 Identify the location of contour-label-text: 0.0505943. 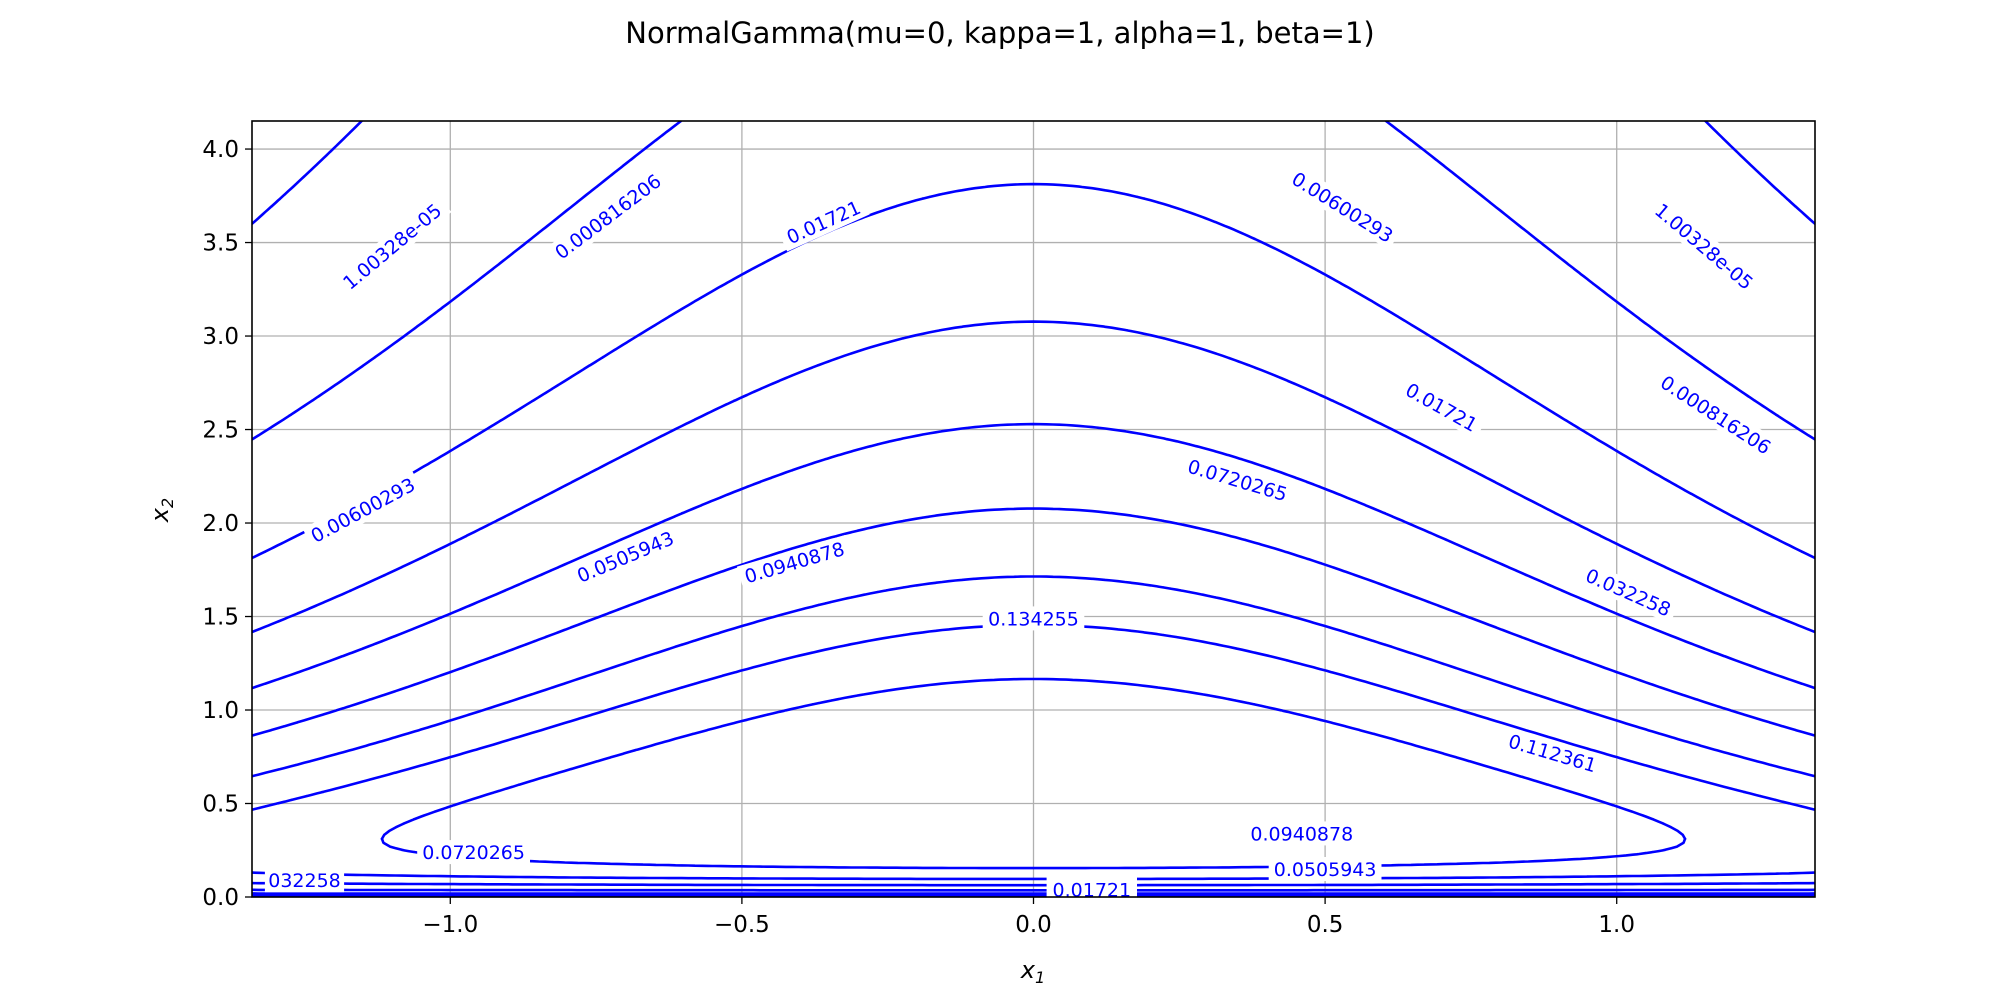
(1325, 870).